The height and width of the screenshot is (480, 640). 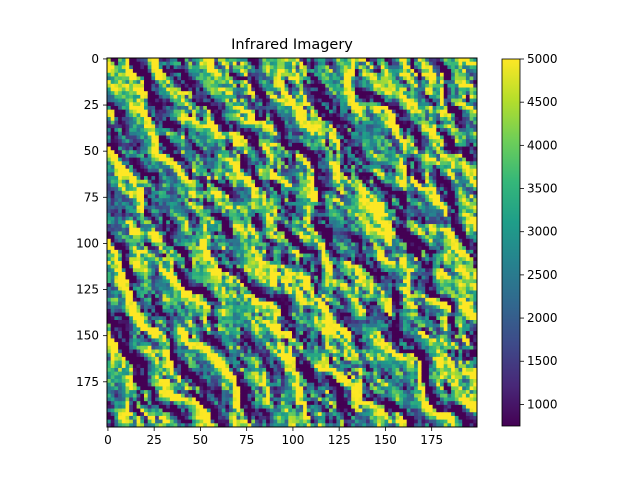 I want to click on x-tick-label: 25, so click(x=154, y=440).